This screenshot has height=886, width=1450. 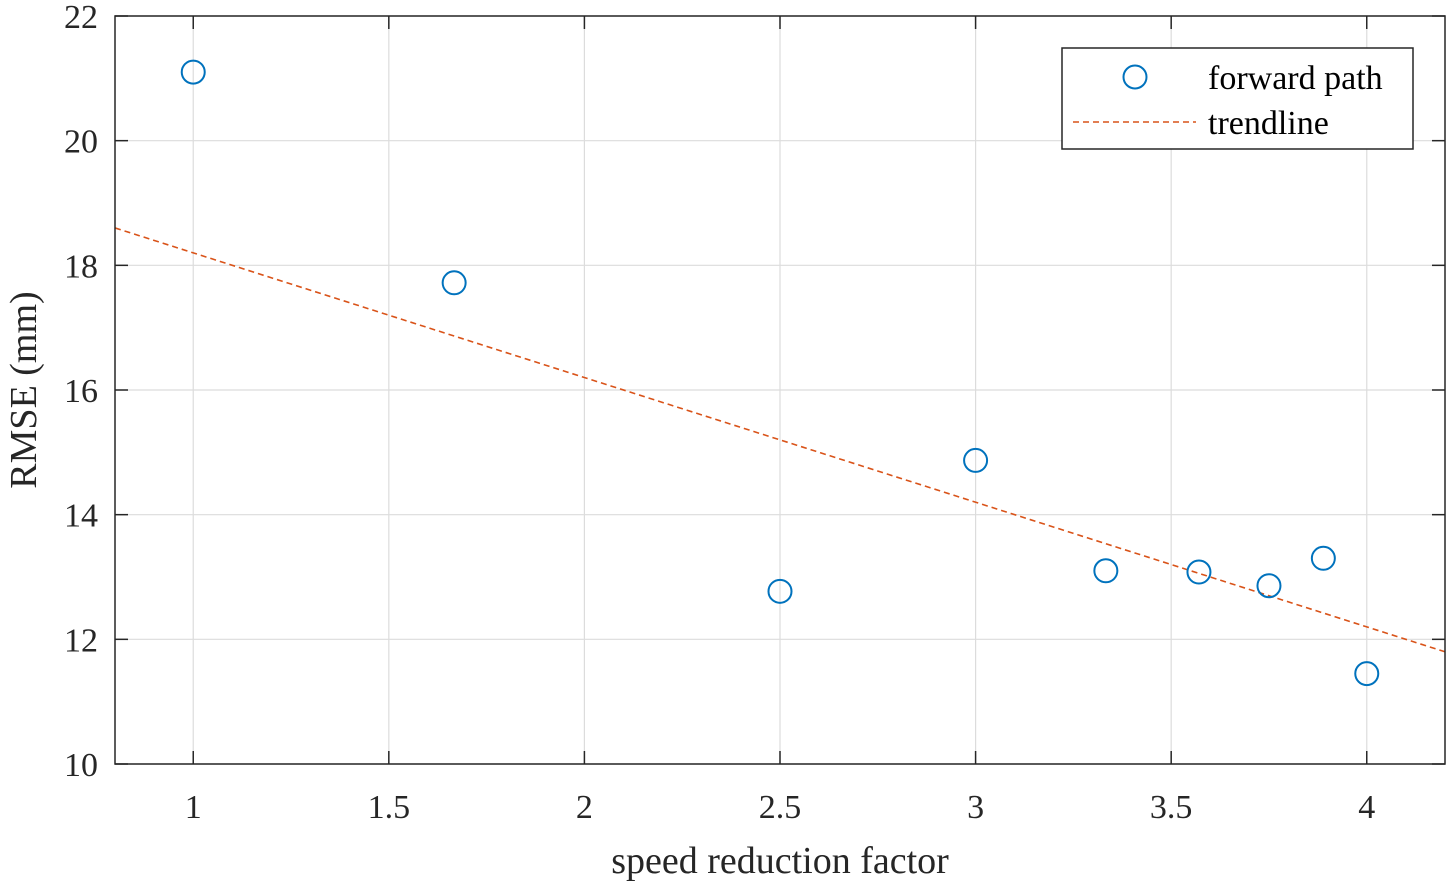 I want to click on x-tick-label: 1, so click(x=193, y=807).